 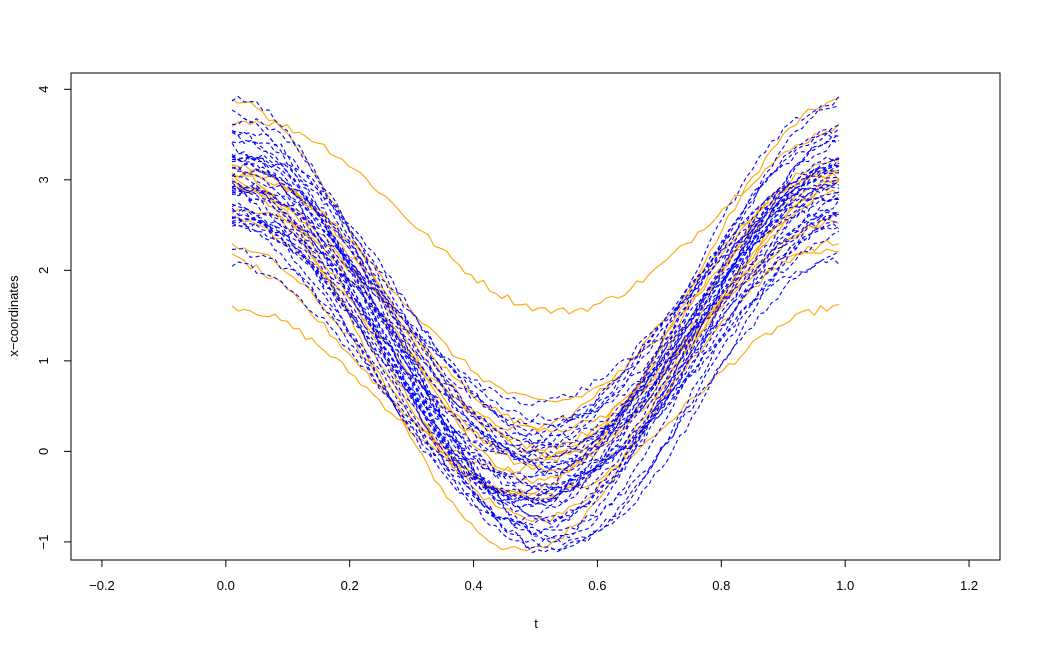 I want to click on y-axis: −1 0 1 2 3 4, so click(x=54, y=317).